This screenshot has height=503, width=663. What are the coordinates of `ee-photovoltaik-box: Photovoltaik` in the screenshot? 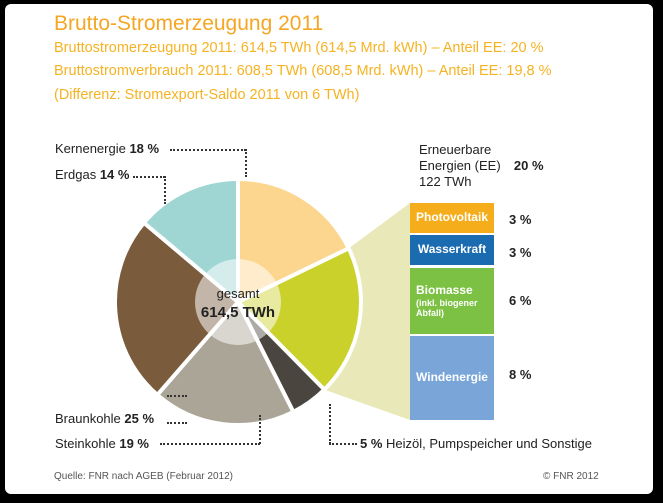 It's located at (452, 218).